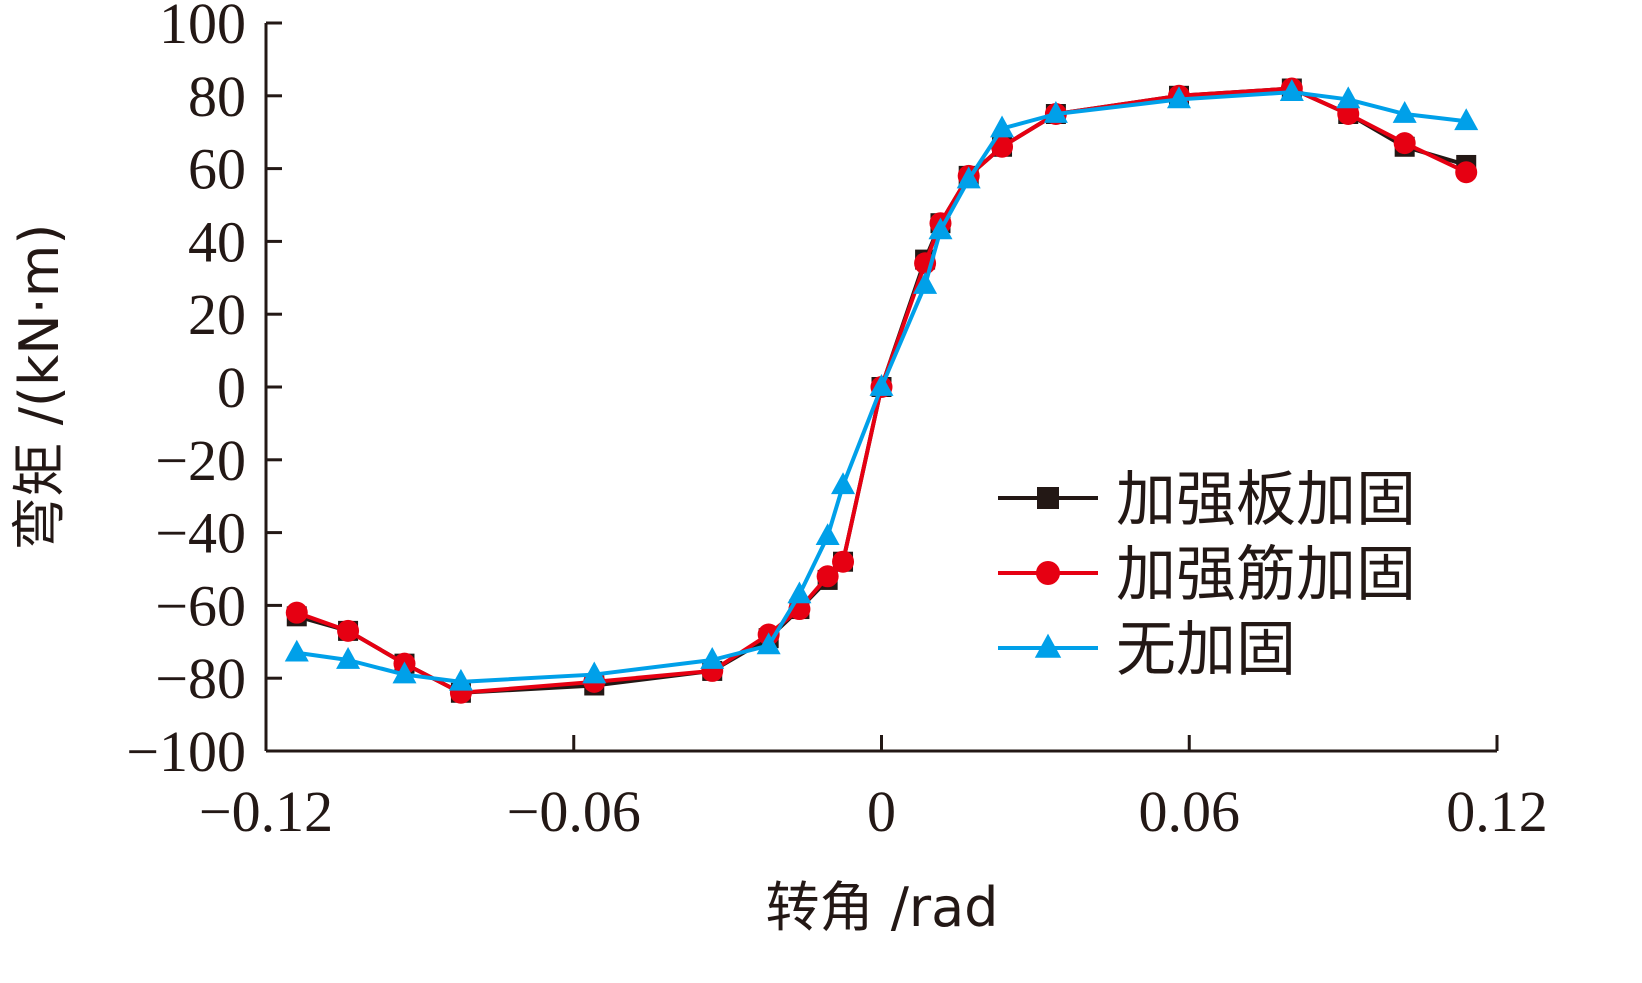 Image resolution: width=1642 pixels, height=983 pixels. What do you see at coordinates (217, 314) in the screenshot?
I see `y-tick-label: 20` at bounding box center [217, 314].